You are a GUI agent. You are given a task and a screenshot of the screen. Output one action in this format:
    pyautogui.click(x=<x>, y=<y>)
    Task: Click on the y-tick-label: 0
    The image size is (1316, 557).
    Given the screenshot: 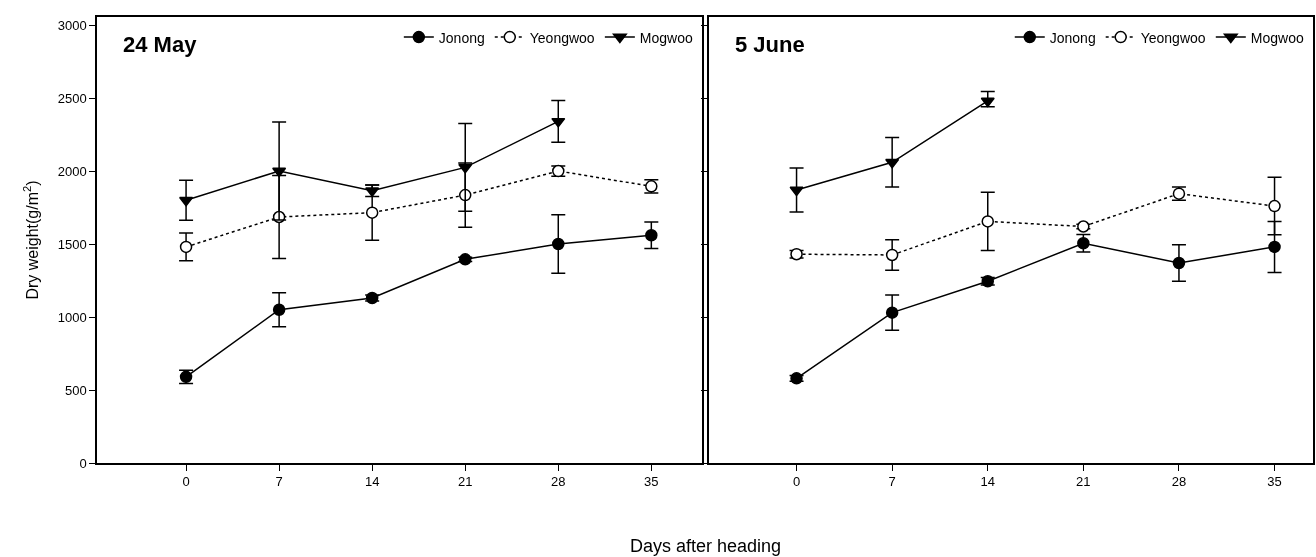 What is the action you would take?
    pyautogui.click(x=83, y=463)
    